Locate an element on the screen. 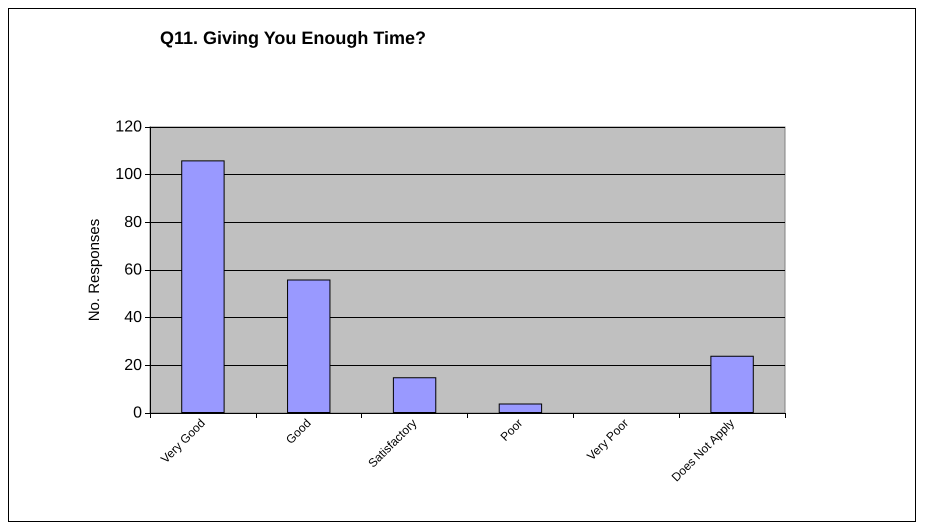 The image size is (926, 532). y-tick-label: 40 is located at coordinates (133, 317).